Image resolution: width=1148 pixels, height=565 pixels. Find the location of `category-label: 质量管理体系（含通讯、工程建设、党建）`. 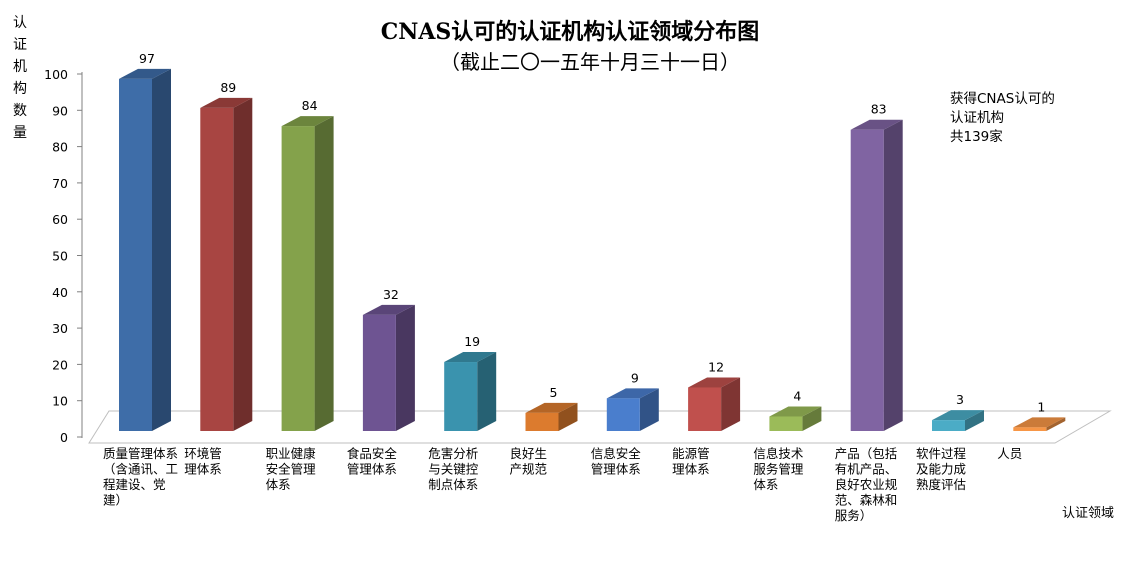

category-label: 质量管理体系（含通讯、工程建设、党建） is located at coordinates (140, 477).